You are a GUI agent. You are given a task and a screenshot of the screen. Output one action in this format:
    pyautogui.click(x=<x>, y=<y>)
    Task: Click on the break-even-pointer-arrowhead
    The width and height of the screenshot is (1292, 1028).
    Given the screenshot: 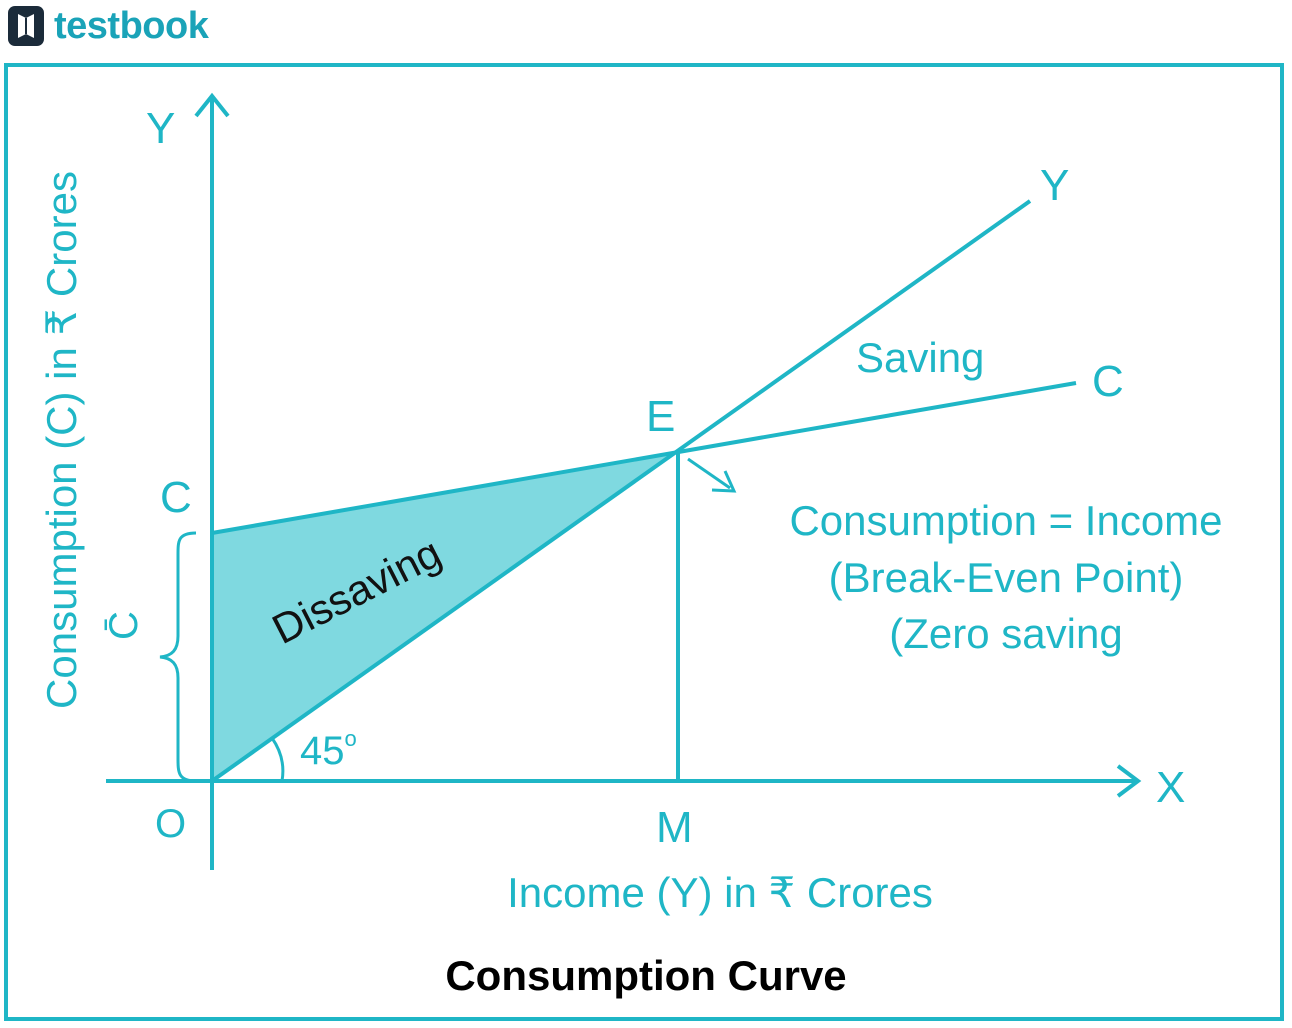 What is the action you would take?
    pyautogui.click(x=724, y=481)
    